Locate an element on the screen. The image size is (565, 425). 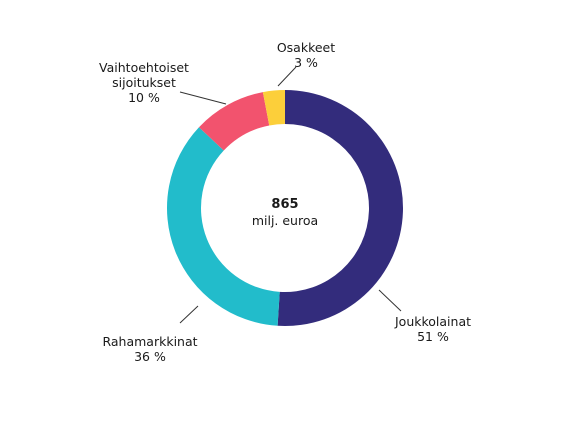
slice-name-label: Joukkolainat is located at coordinates (432, 321).